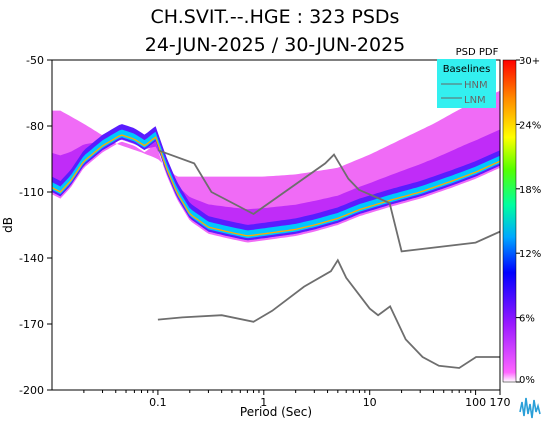  I want to click on x-tick-label: 170, so click(500, 402).